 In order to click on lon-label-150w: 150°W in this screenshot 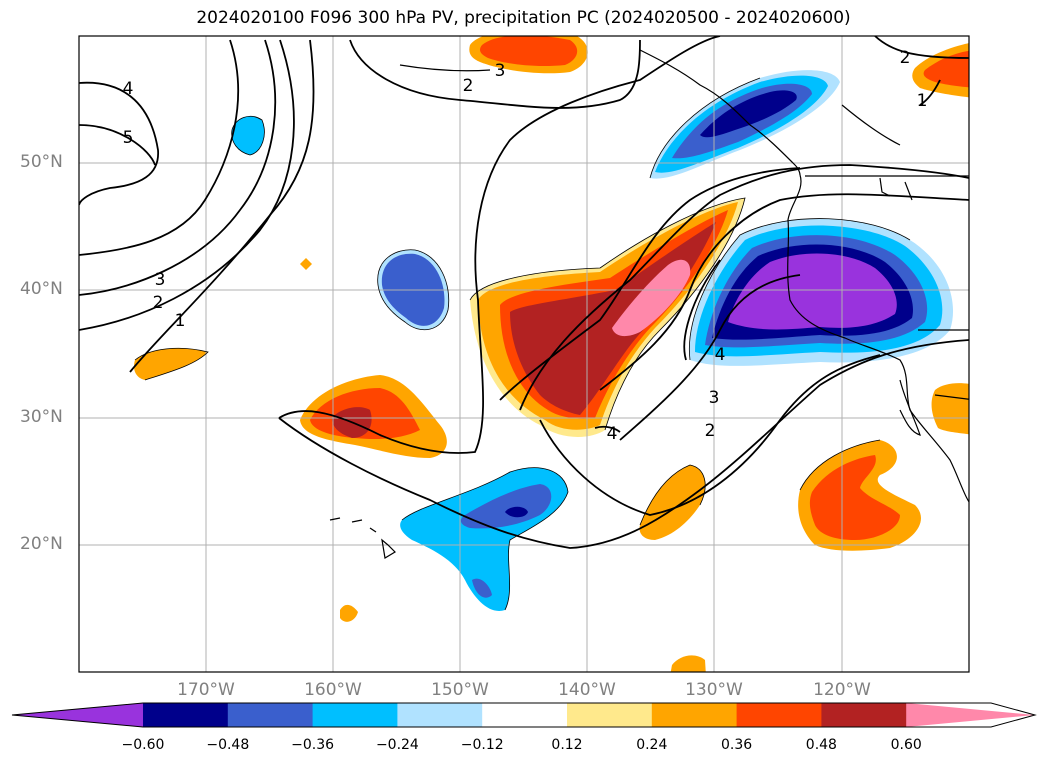, I will do `click(460, 690)`.